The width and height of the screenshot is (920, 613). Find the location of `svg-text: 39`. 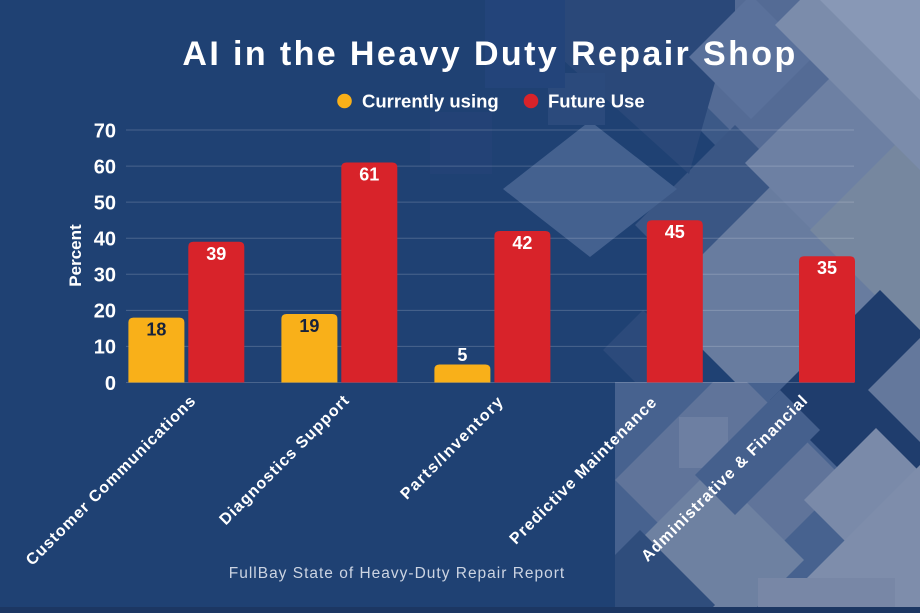

svg-text: 39 is located at coordinates (216, 254).